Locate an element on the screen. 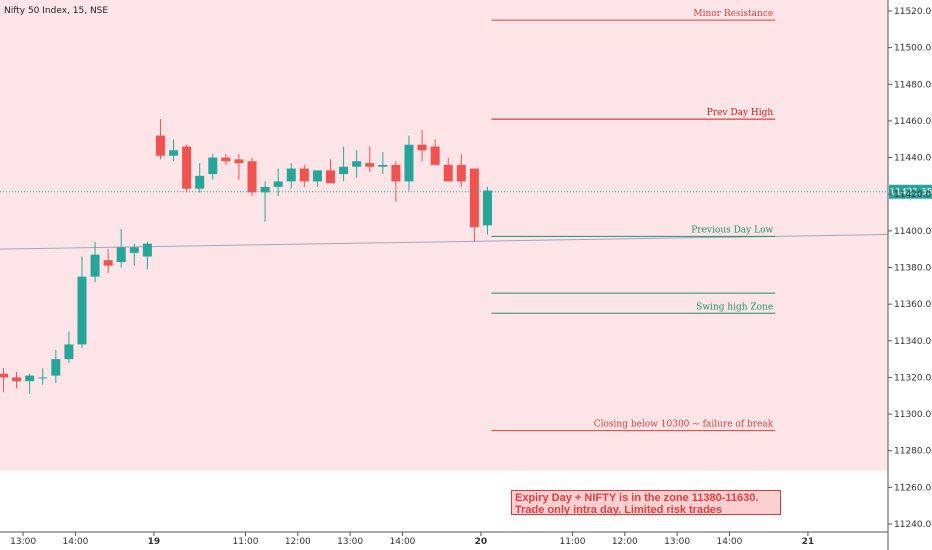 This screenshot has height=550, width=932. y-tick-label: 11240.00 is located at coordinates (913, 525).